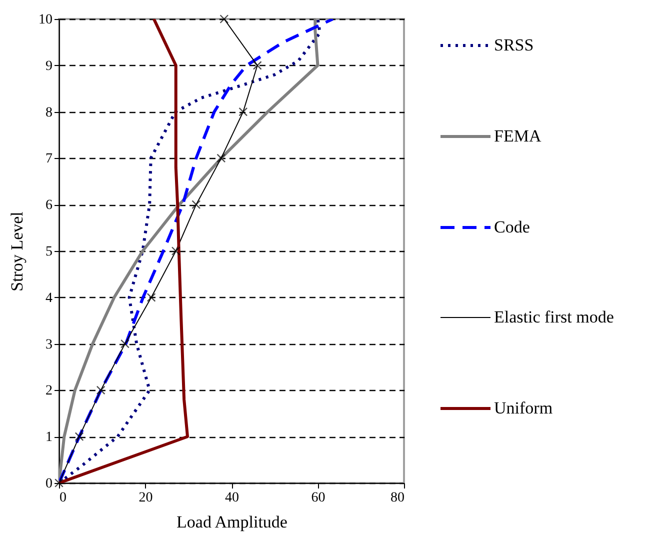 The height and width of the screenshot is (553, 649). I want to click on legend-label: Elastic first mode, so click(554, 317).